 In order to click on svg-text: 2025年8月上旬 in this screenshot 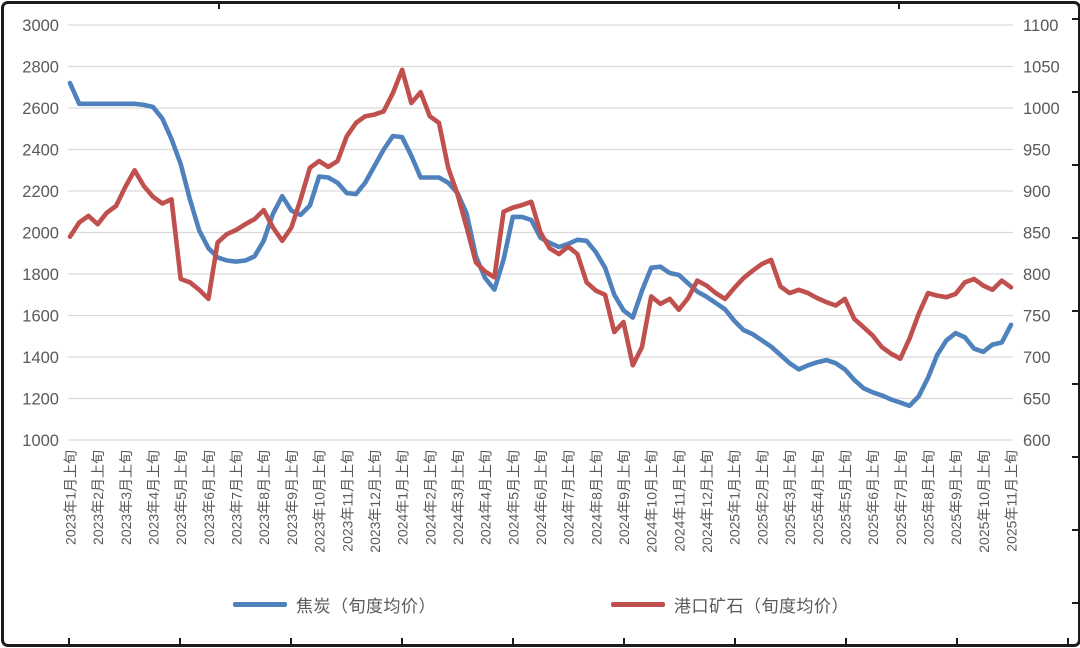, I will do `click(928, 497)`.